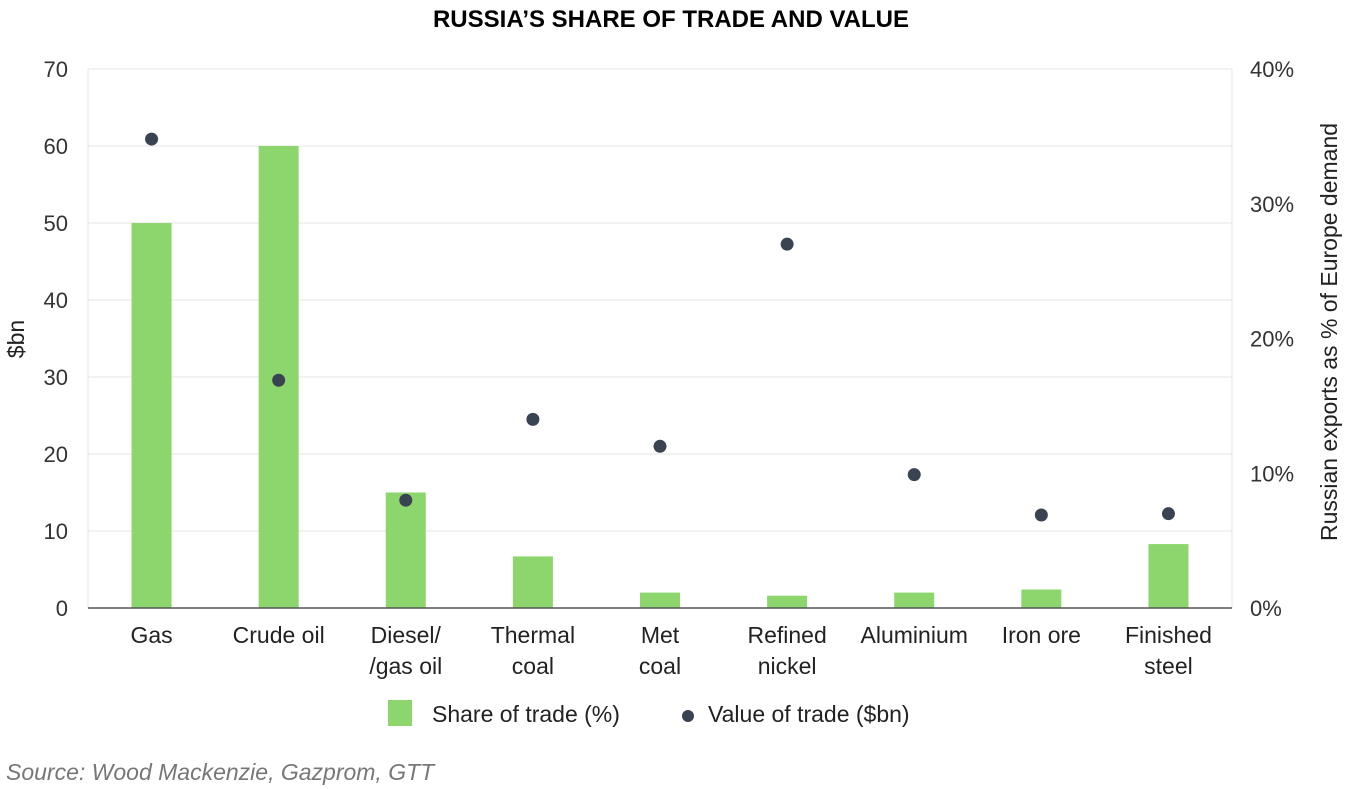 Image resolution: width=1347 pixels, height=789 pixels. I want to click on right-axis-label: Russian exports as % of Europe demand, so click(1329, 332).